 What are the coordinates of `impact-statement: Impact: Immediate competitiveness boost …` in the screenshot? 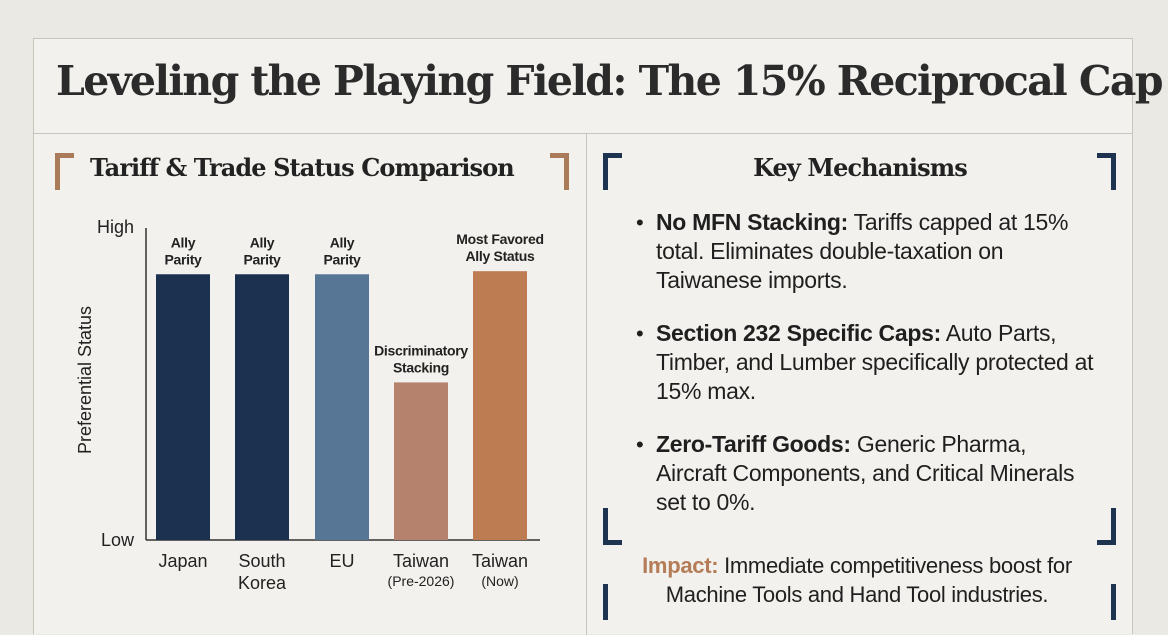 It's located at (857, 580).